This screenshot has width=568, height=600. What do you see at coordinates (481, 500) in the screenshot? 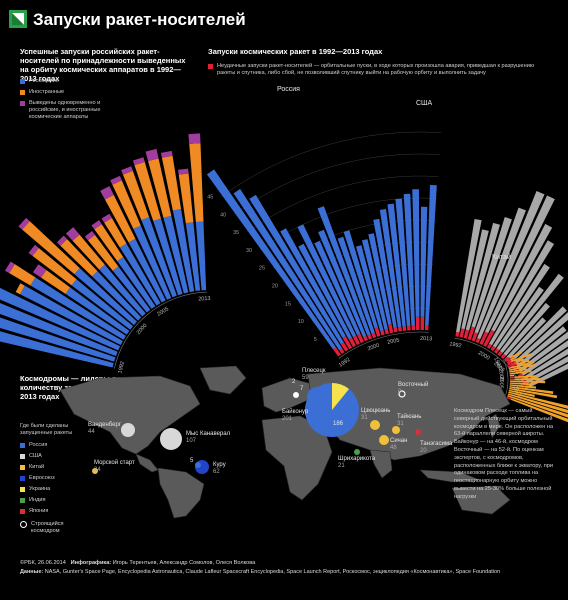
I see `continent-australia` at bounding box center [481, 500].